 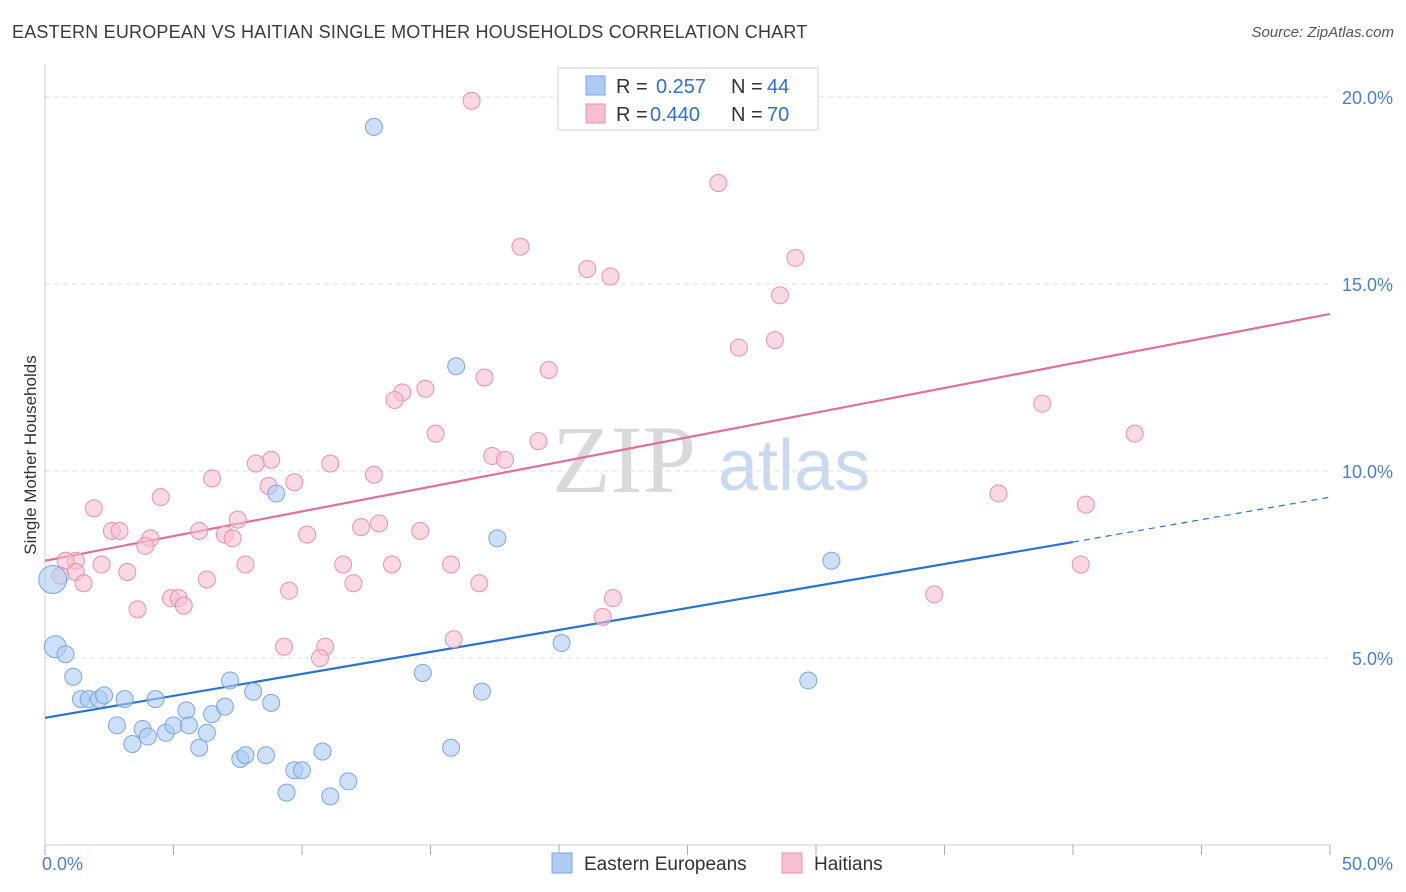 I want to click on x-tick-labels: 0.0% 50.0%, so click(x=717, y=864).